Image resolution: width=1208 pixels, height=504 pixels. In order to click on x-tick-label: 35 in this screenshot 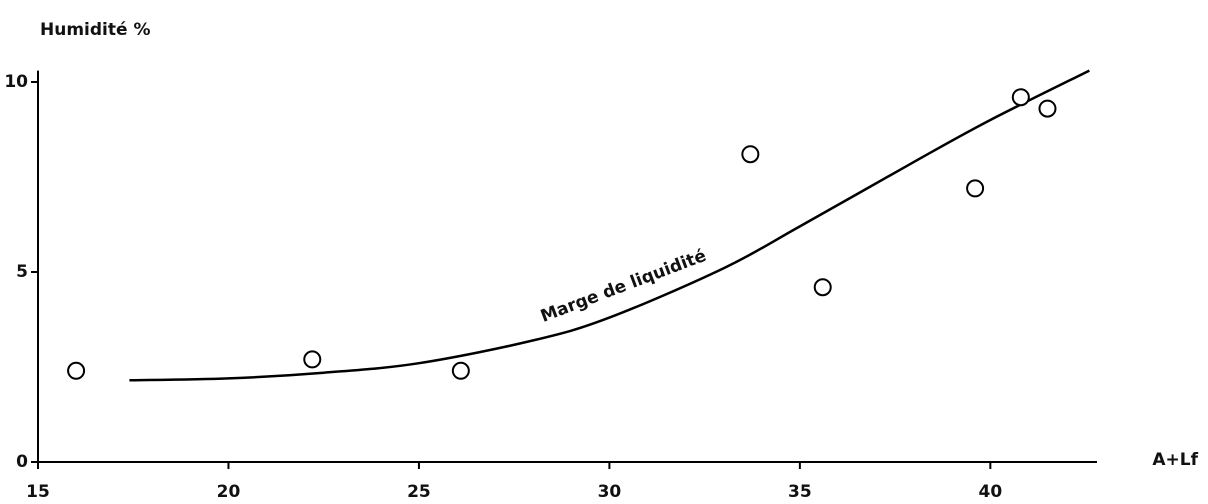, I will do `click(800, 492)`.